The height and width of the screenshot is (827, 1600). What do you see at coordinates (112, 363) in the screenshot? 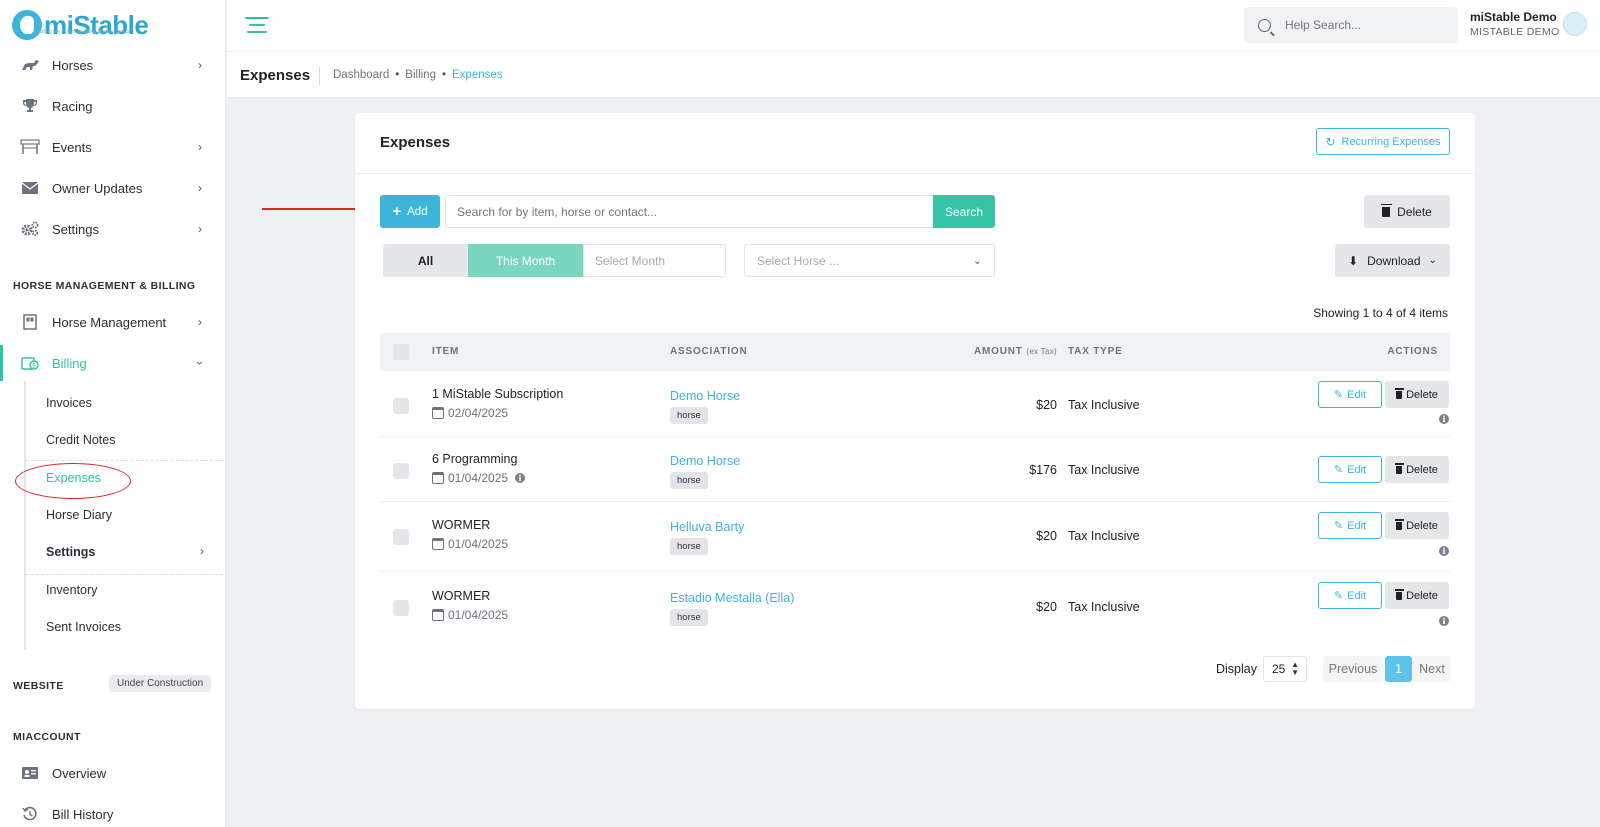
I see `sidebar-item-billing: $ Billing ›` at bounding box center [112, 363].